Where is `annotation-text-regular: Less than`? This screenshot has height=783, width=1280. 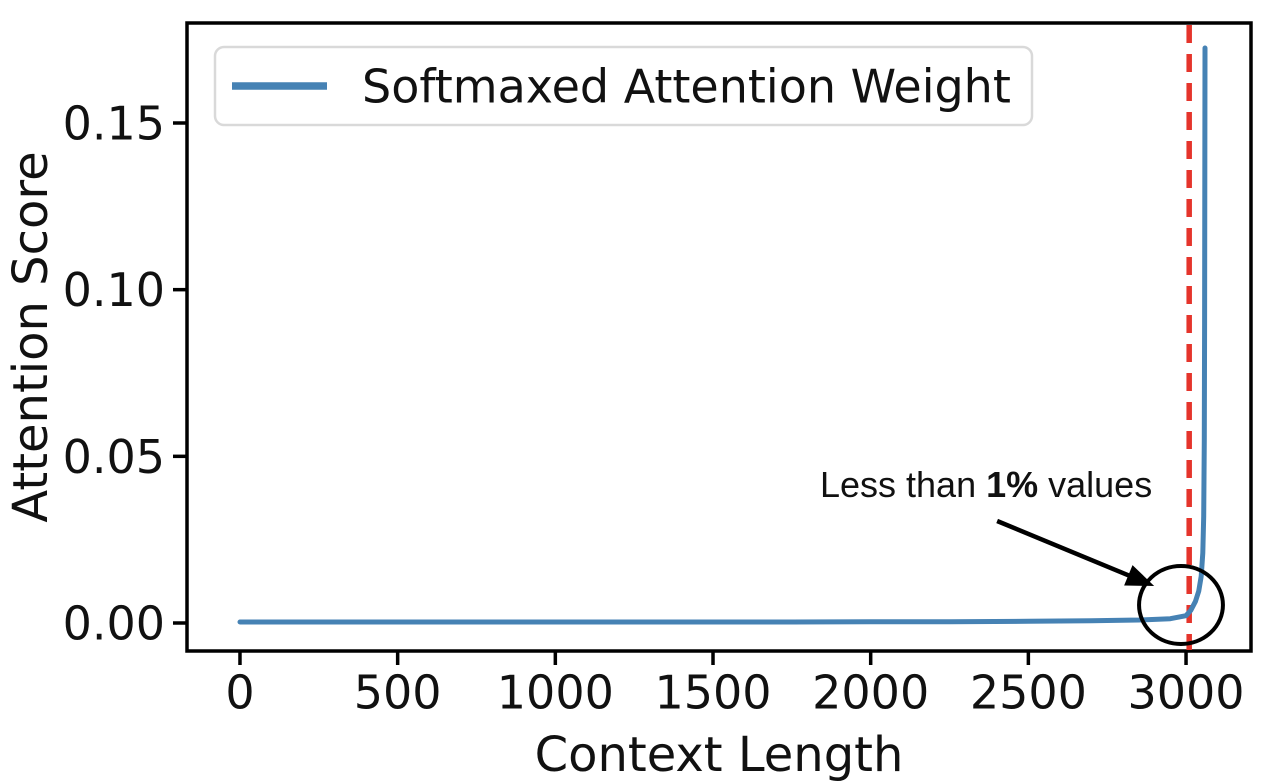
annotation-text-regular: Less than is located at coordinates (903, 484).